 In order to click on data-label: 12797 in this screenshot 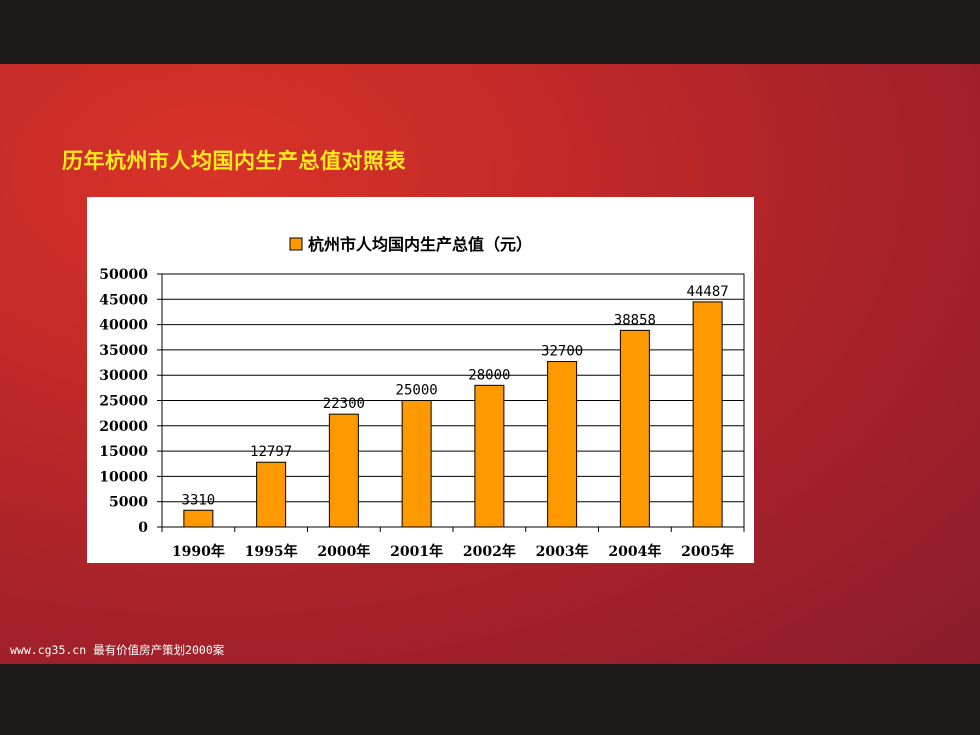, I will do `click(271, 452)`.